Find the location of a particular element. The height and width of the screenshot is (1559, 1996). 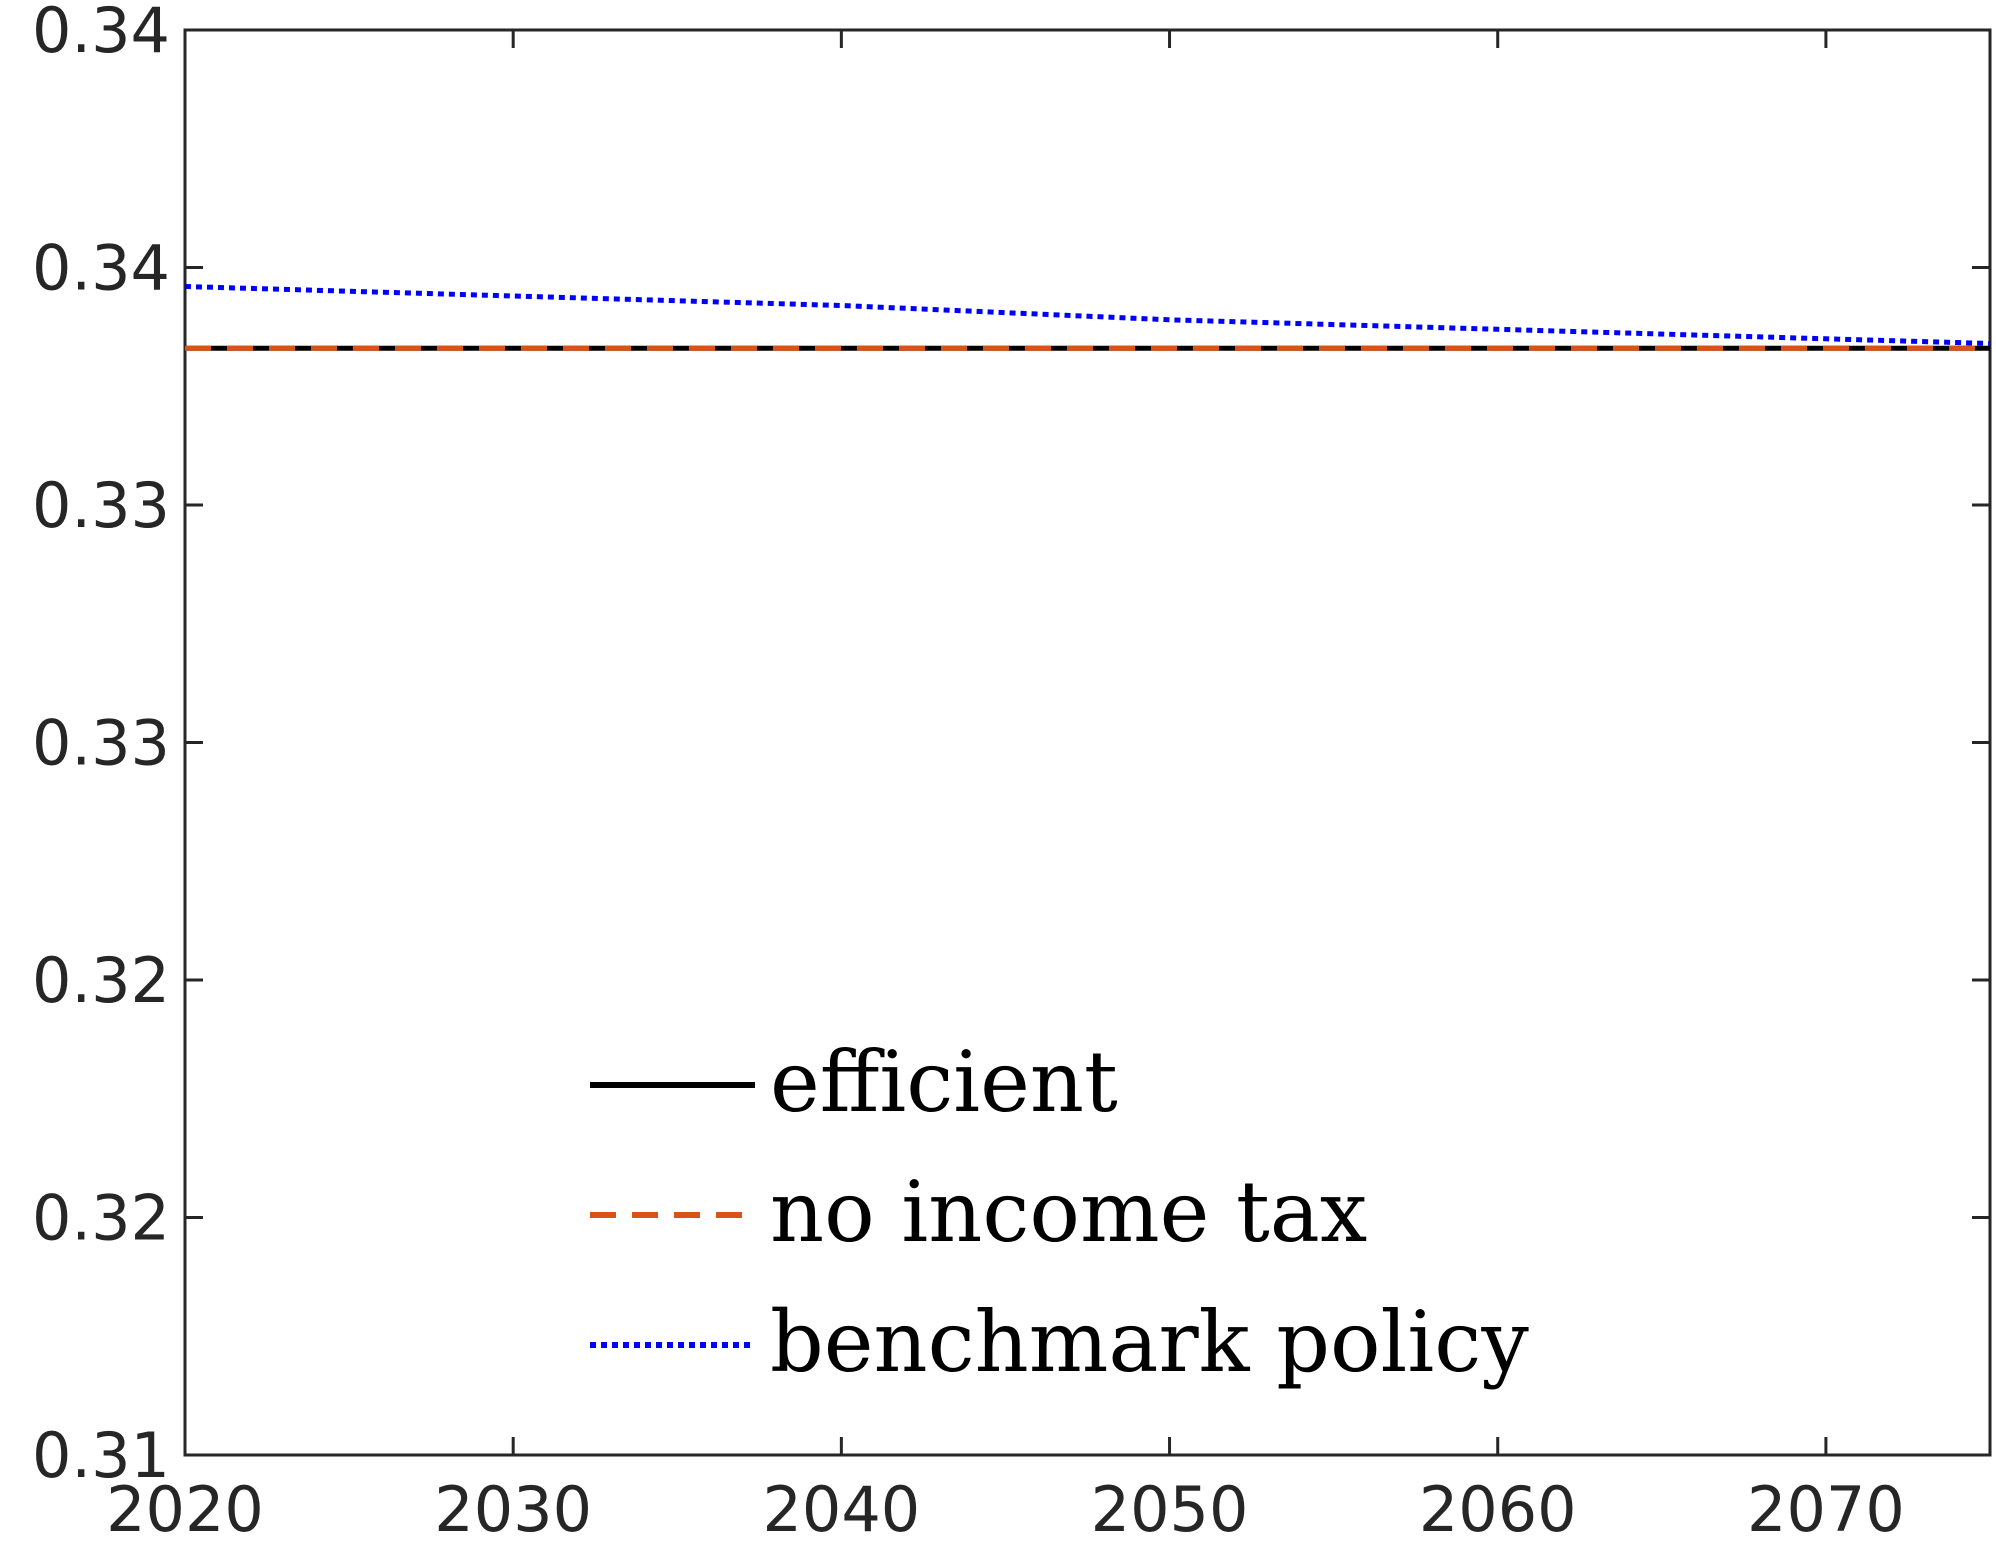

x-tick-label: 2070 is located at coordinates (1826, 1509).